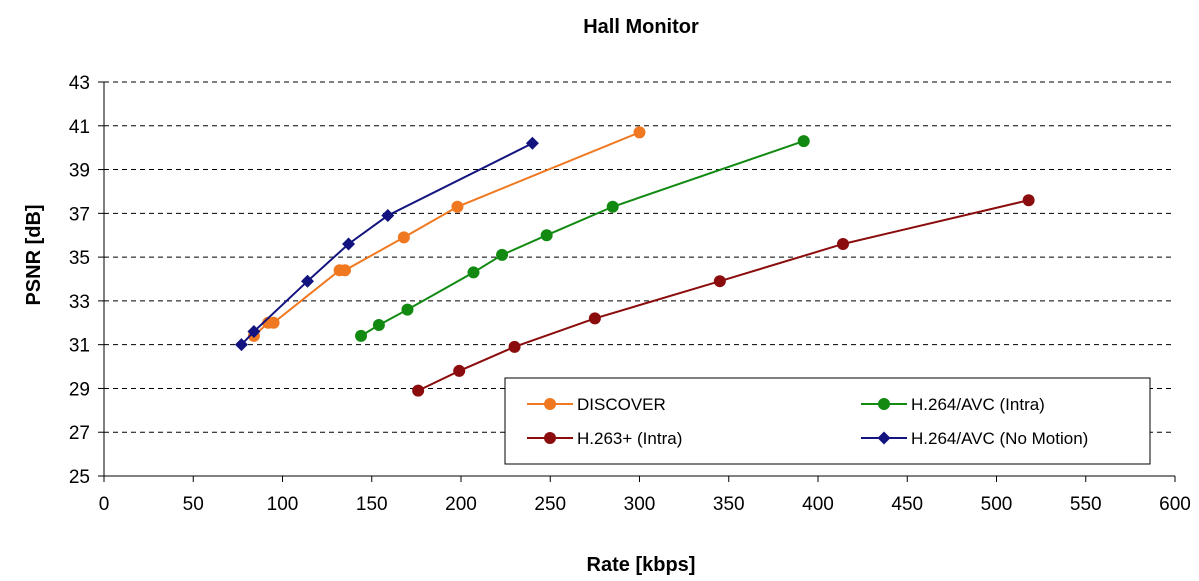 The height and width of the screenshot is (581, 1199). Describe the element at coordinates (79, 214) in the screenshot. I see `y-tick-label-37: 37` at that location.